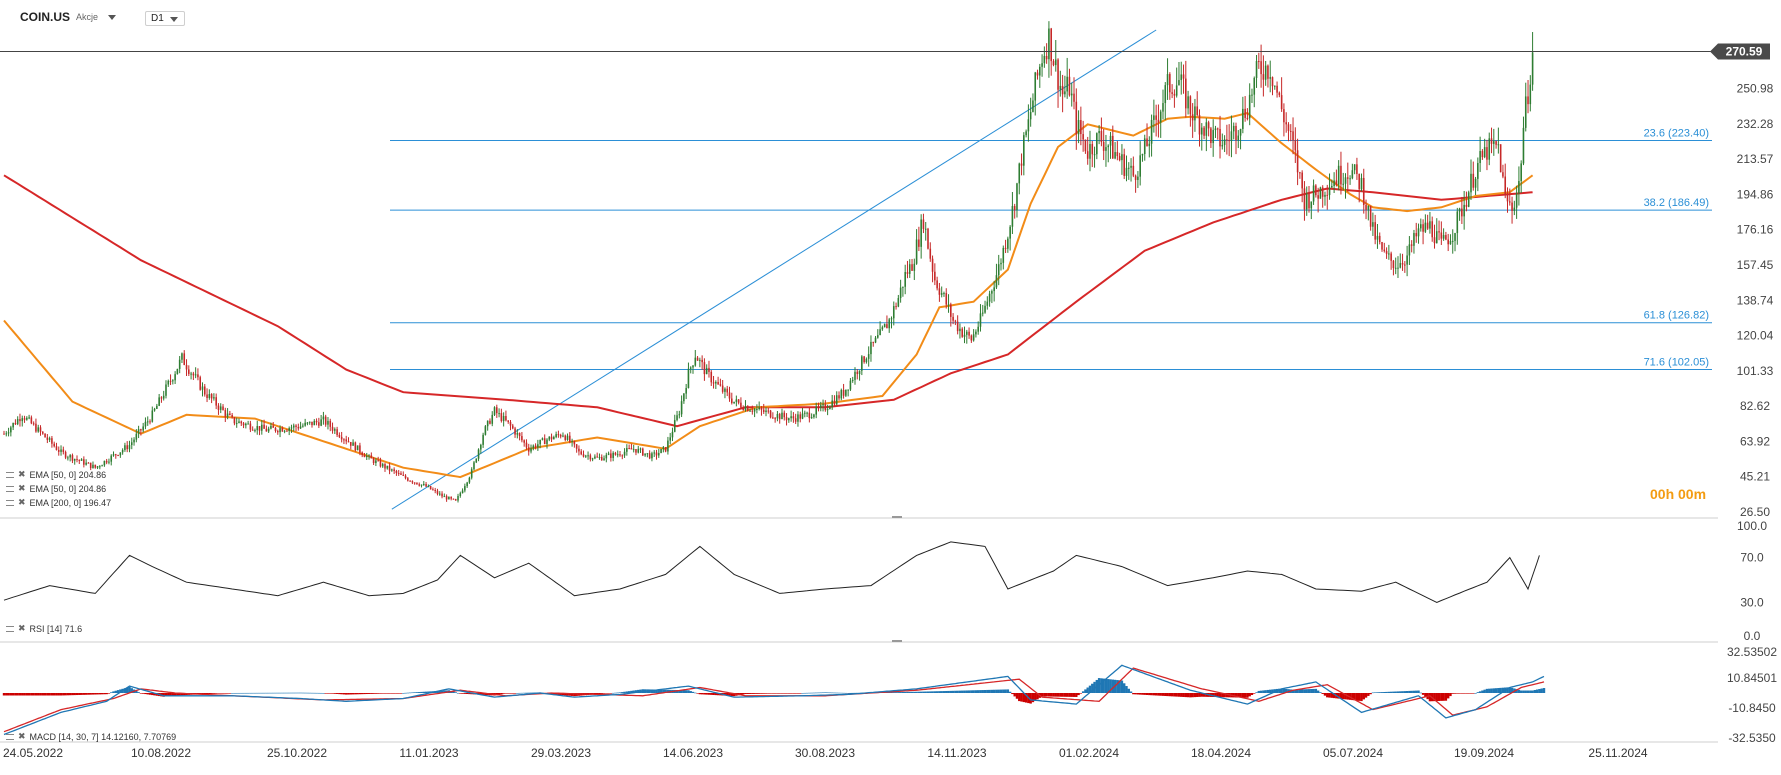 This screenshot has height=775, width=1781. Describe the element at coordinates (44, 628) in the screenshot. I see `rsi-legend: ✖ RSI [14] 71.6` at that location.